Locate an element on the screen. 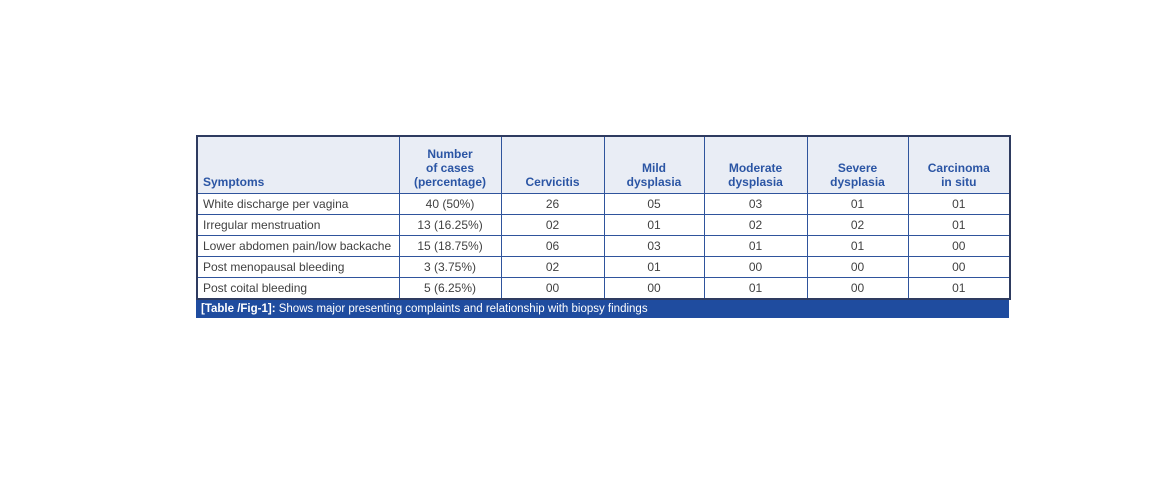 This screenshot has height=490, width=1169. value-cell: 05 is located at coordinates (654, 204).